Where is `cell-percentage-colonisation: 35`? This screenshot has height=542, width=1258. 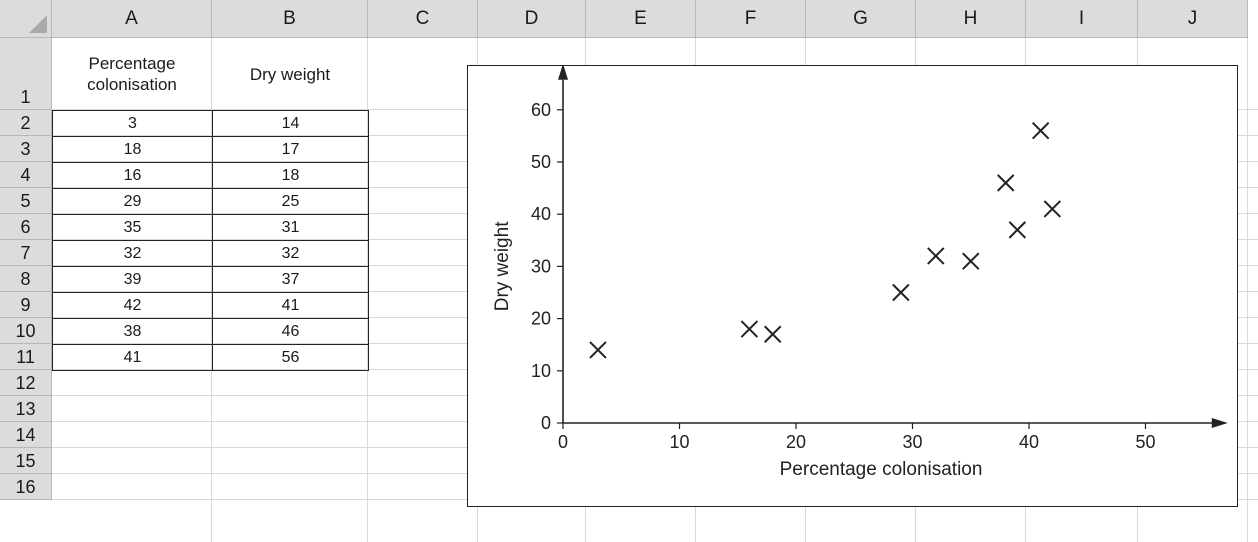
cell-percentage-colonisation: 35 is located at coordinates (132, 227).